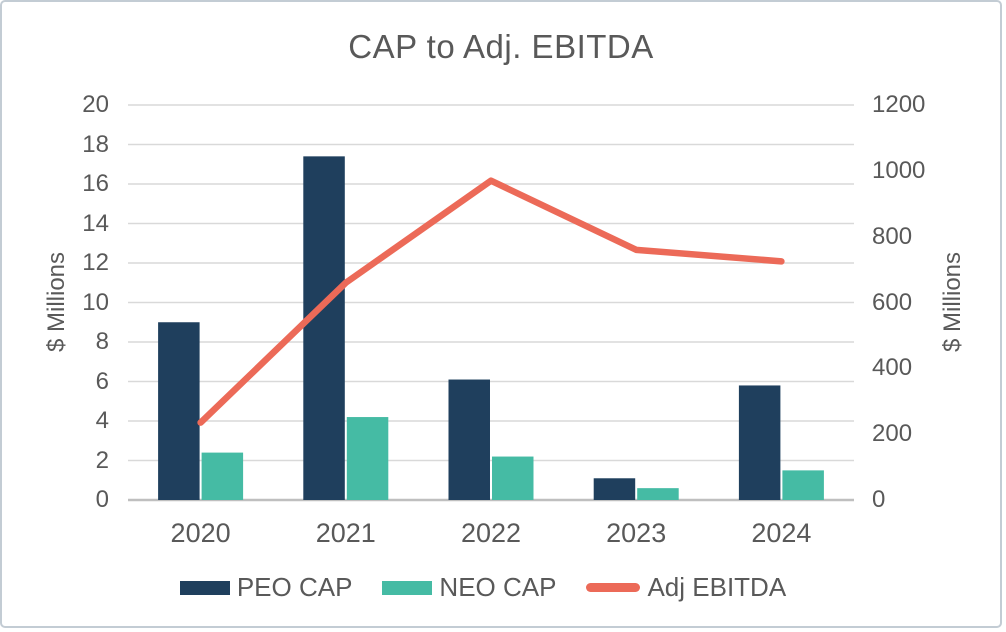 The height and width of the screenshot is (632, 1006). I want to click on bar-neo-2020, so click(222, 476).